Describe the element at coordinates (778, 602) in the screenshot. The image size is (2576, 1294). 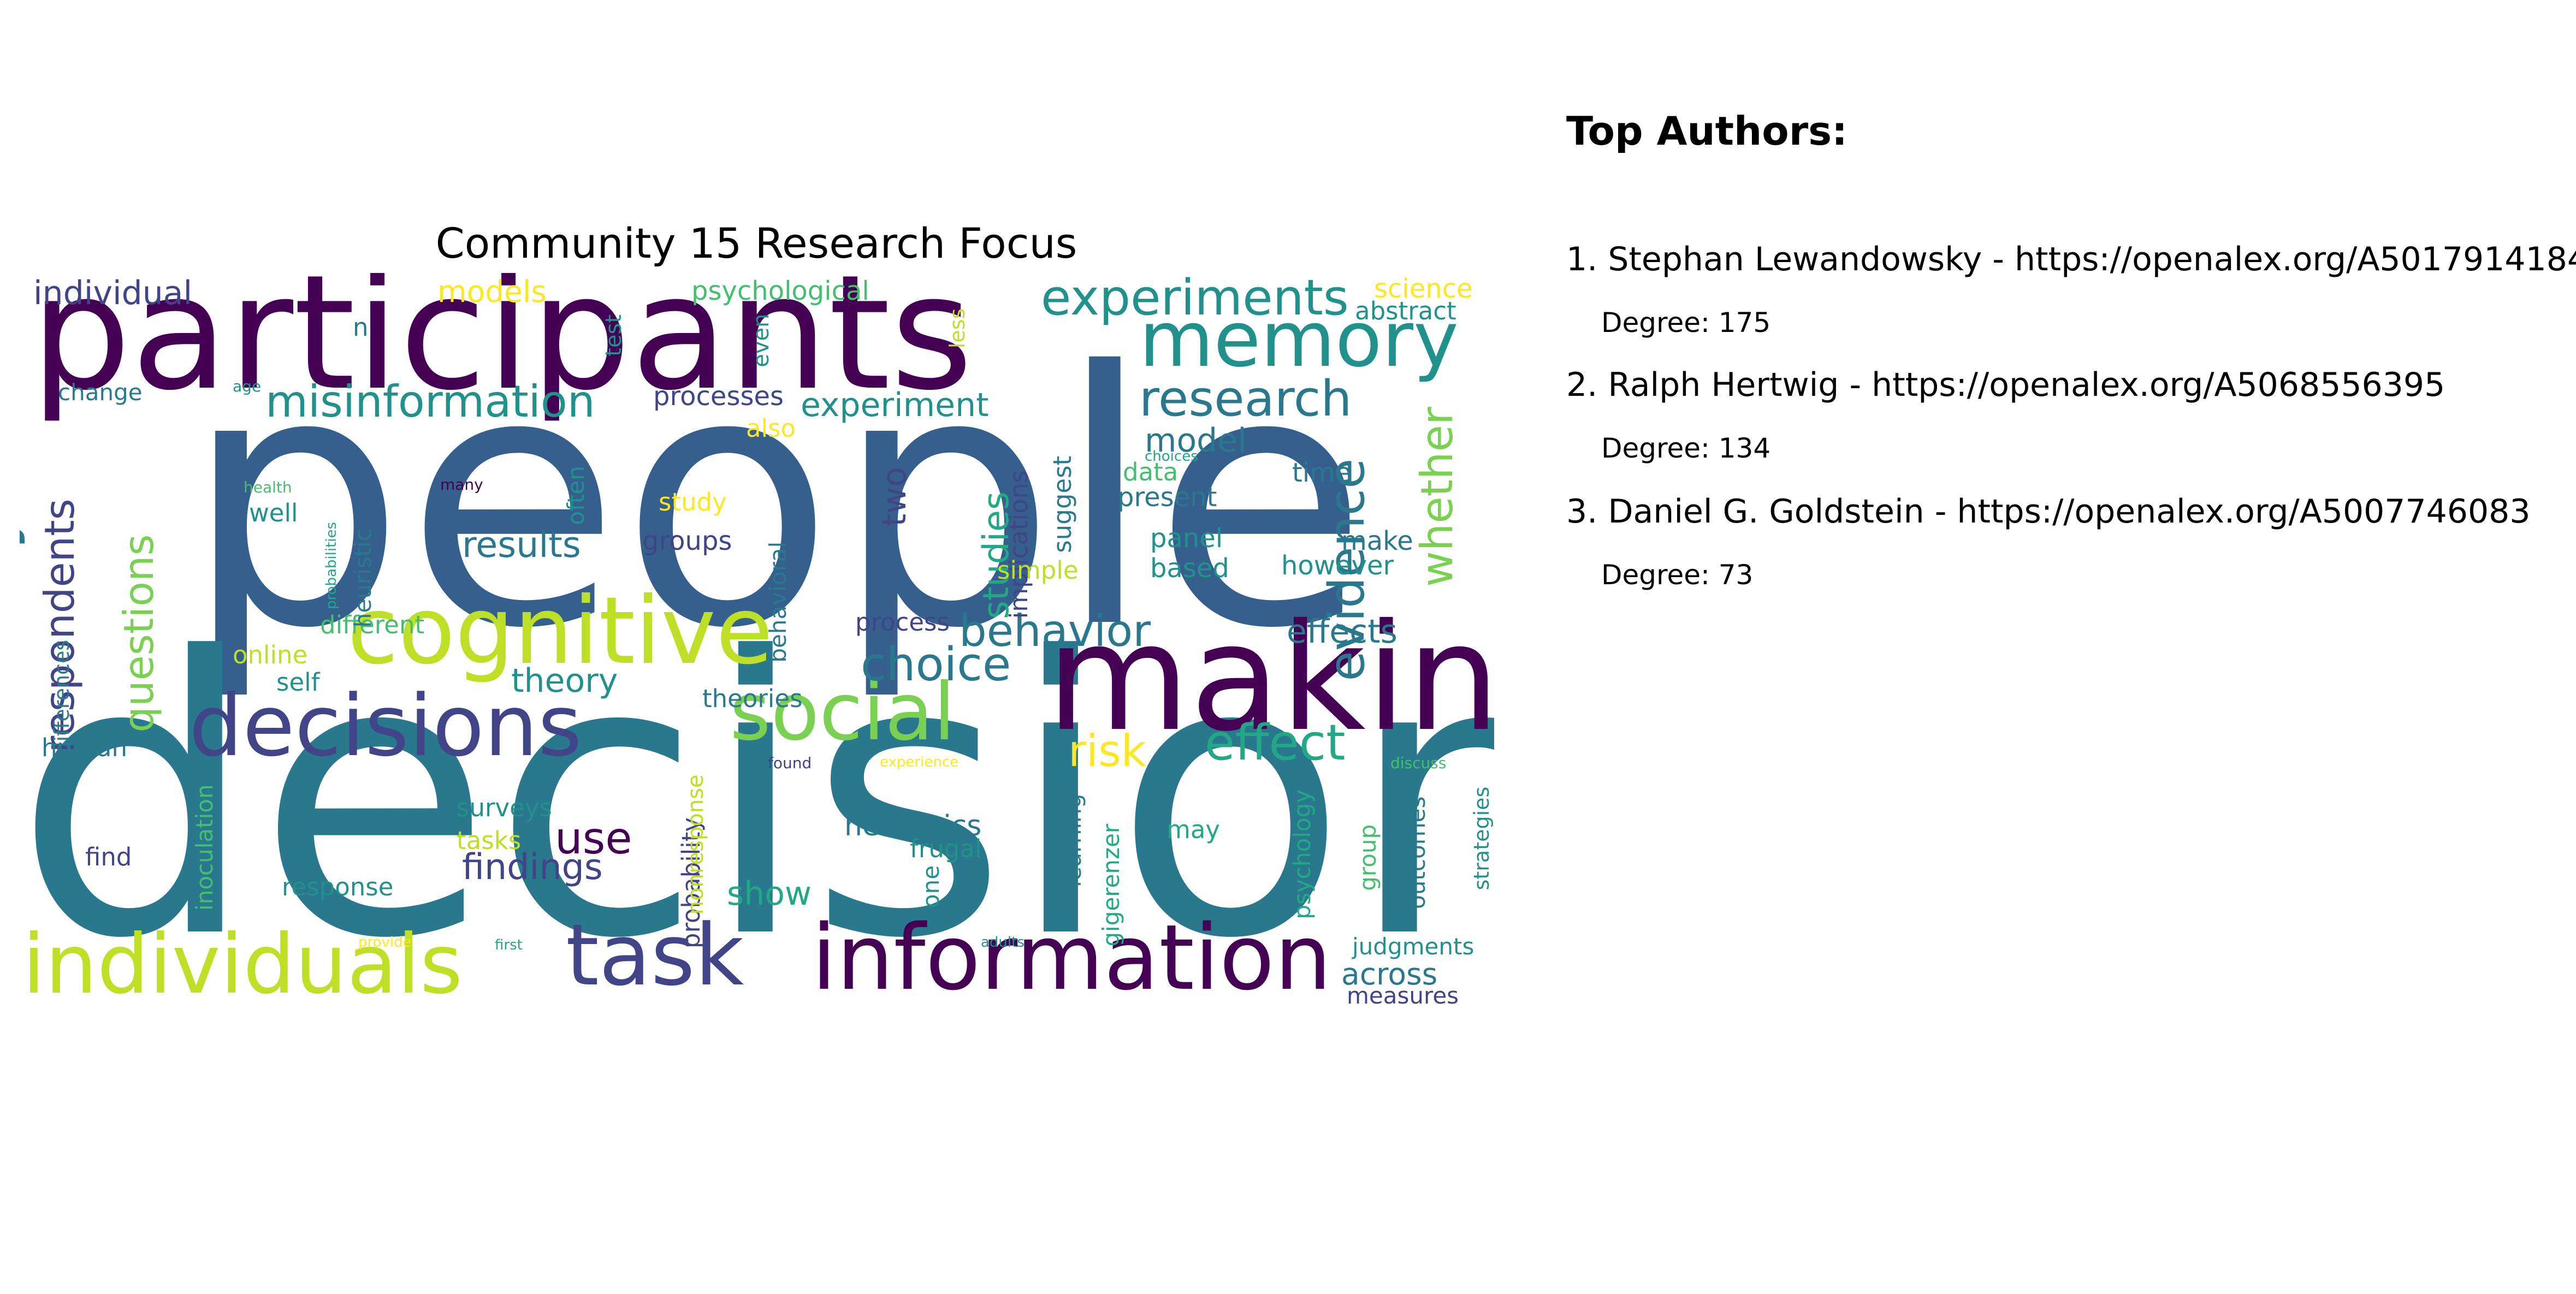
I see `word-cloud-word: behavioral` at that location.